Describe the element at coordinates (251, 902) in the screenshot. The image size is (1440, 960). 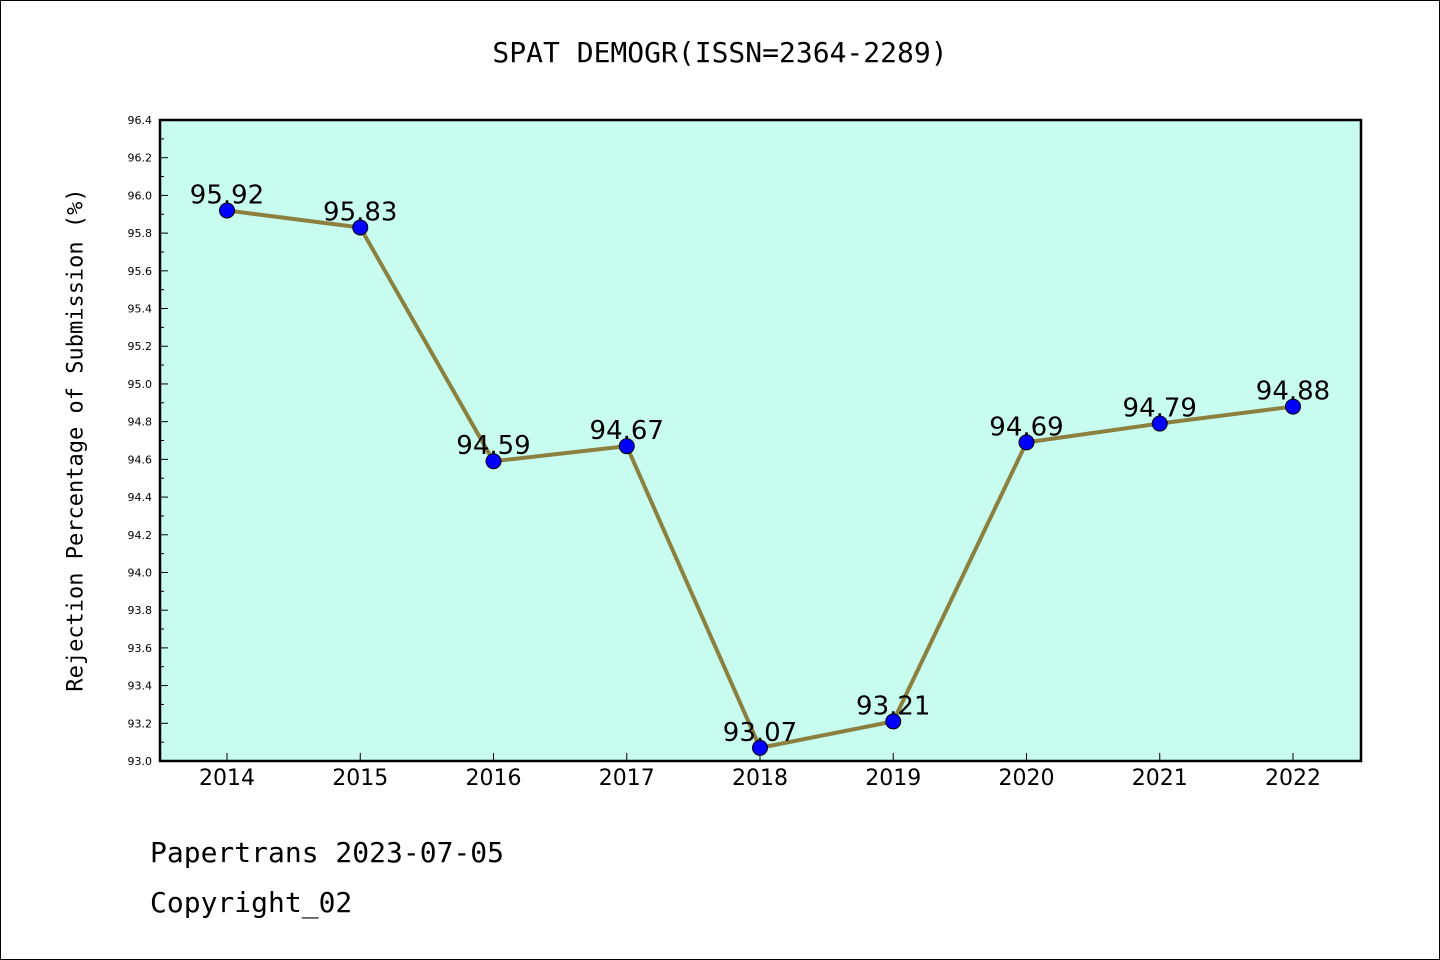
I see `footer-copyright: Copyright_02` at that location.